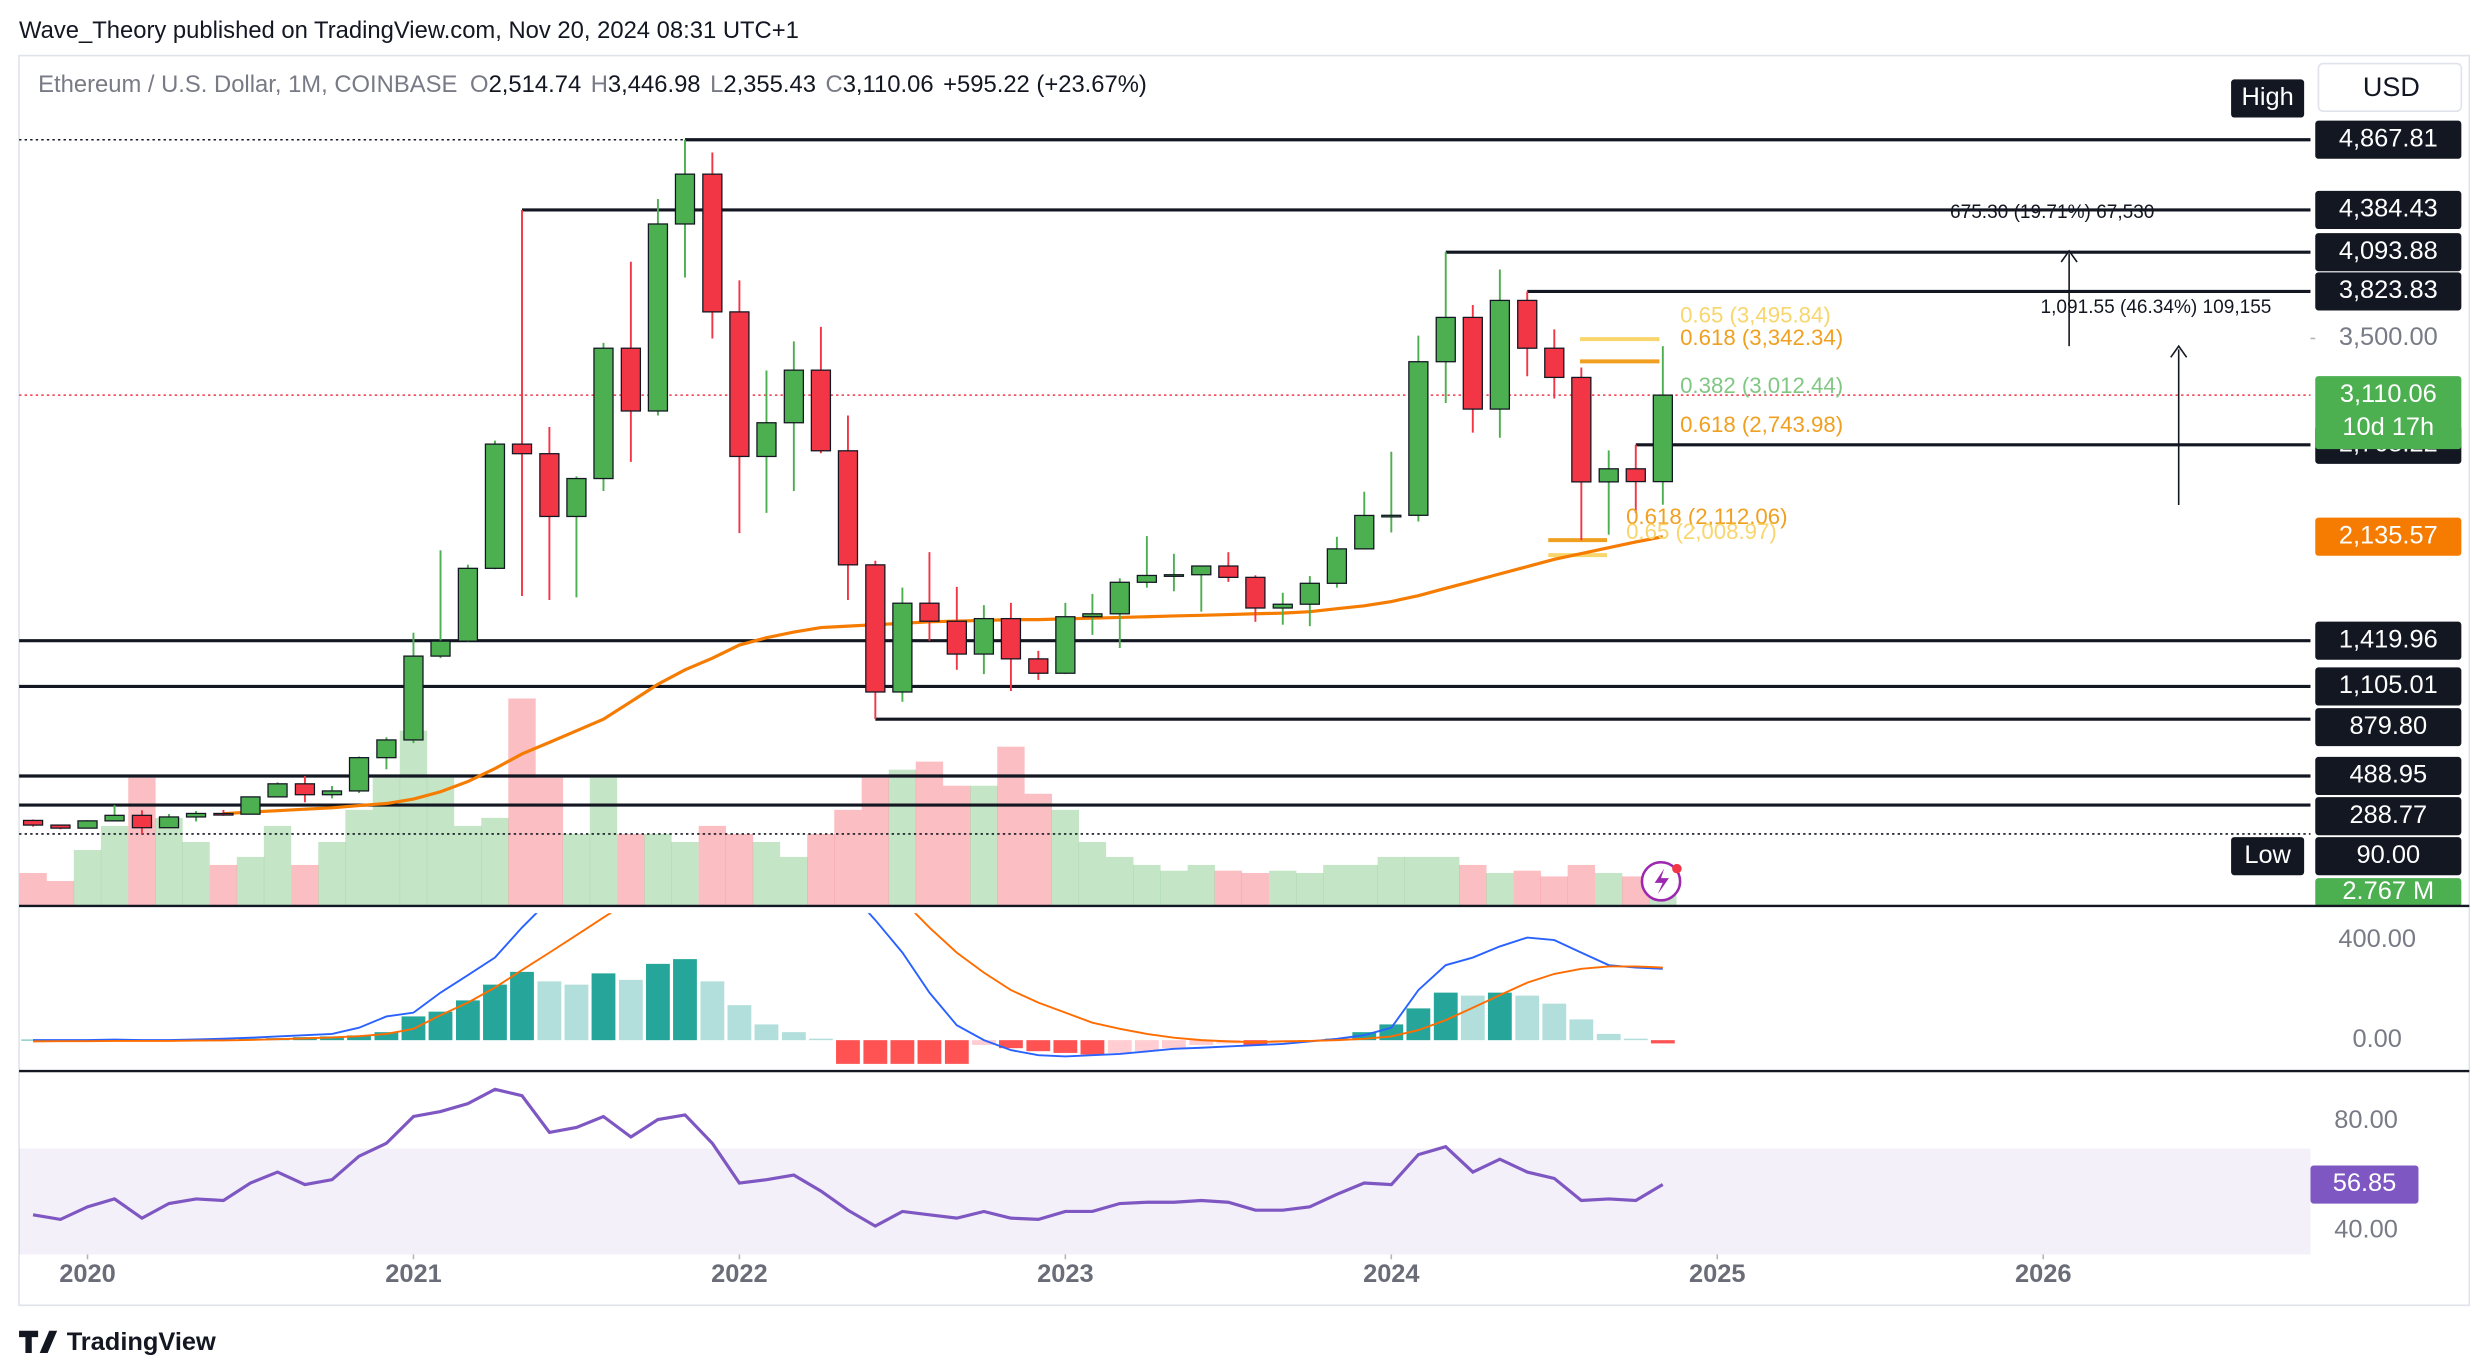 The width and height of the screenshot is (2482, 1372). I want to click on measure-arrow-head, so click(2069, 256).